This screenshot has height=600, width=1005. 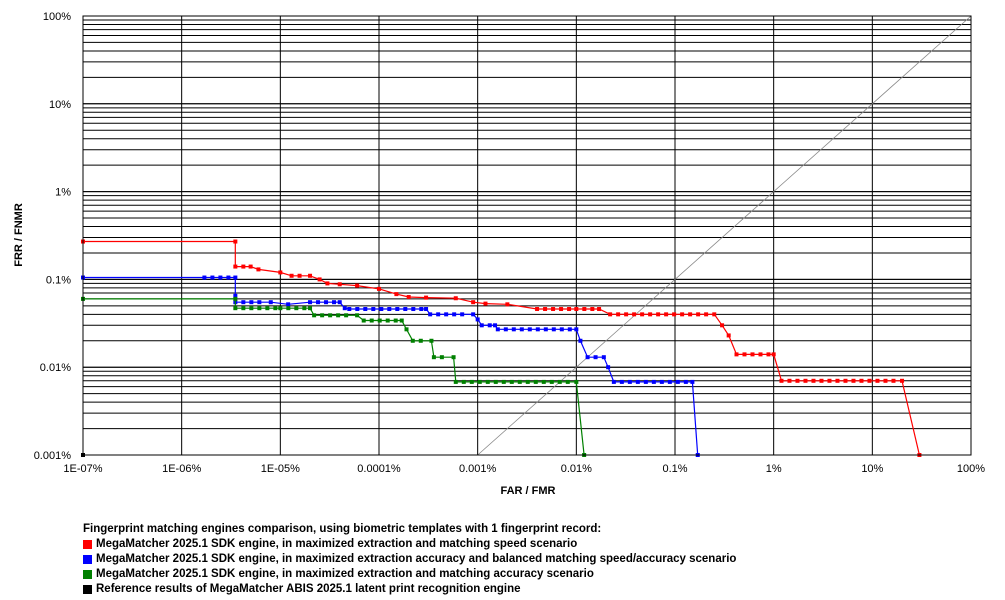 What do you see at coordinates (379, 469) in the screenshot?
I see `x-tick-label: 0.0001%` at bounding box center [379, 469].